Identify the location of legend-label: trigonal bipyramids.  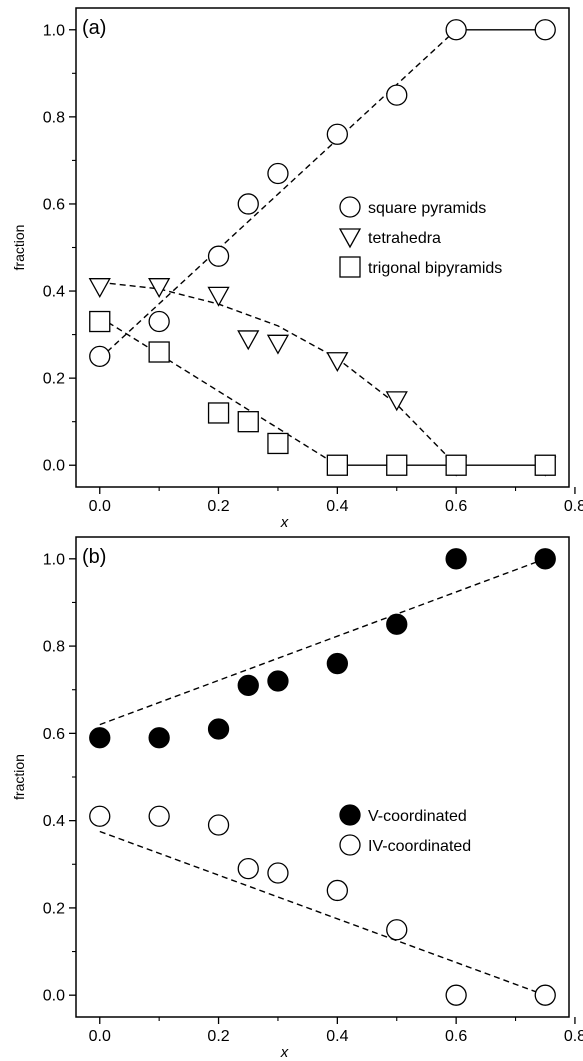
(435, 268).